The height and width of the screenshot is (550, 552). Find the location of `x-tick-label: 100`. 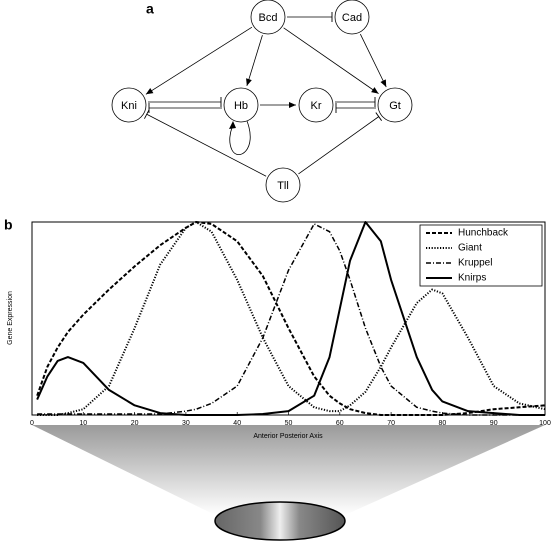

x-tick-label: 100 is located at coordinates (545, 423).